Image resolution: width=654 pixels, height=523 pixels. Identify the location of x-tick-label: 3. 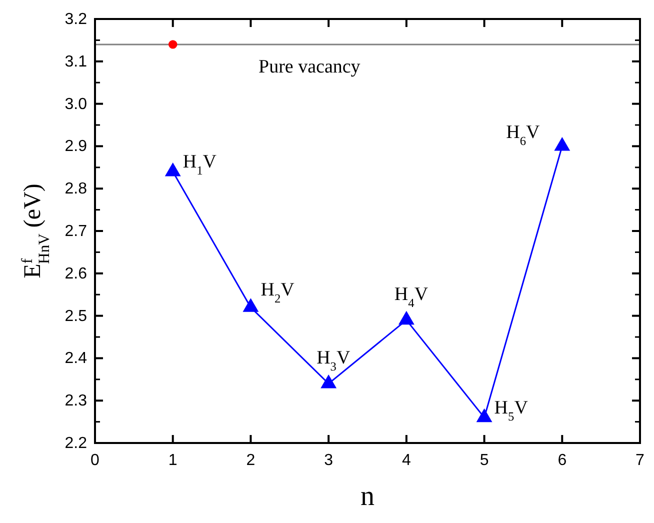
(329, 460).